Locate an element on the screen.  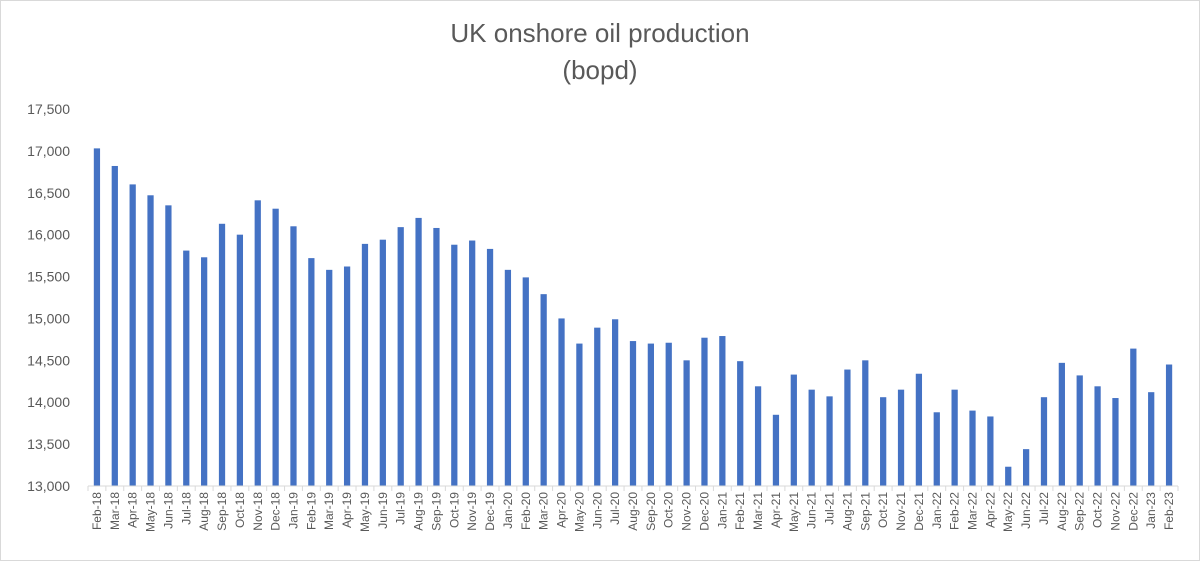
x-tick-label: Feb-22 is located at coordinates (955, 511).